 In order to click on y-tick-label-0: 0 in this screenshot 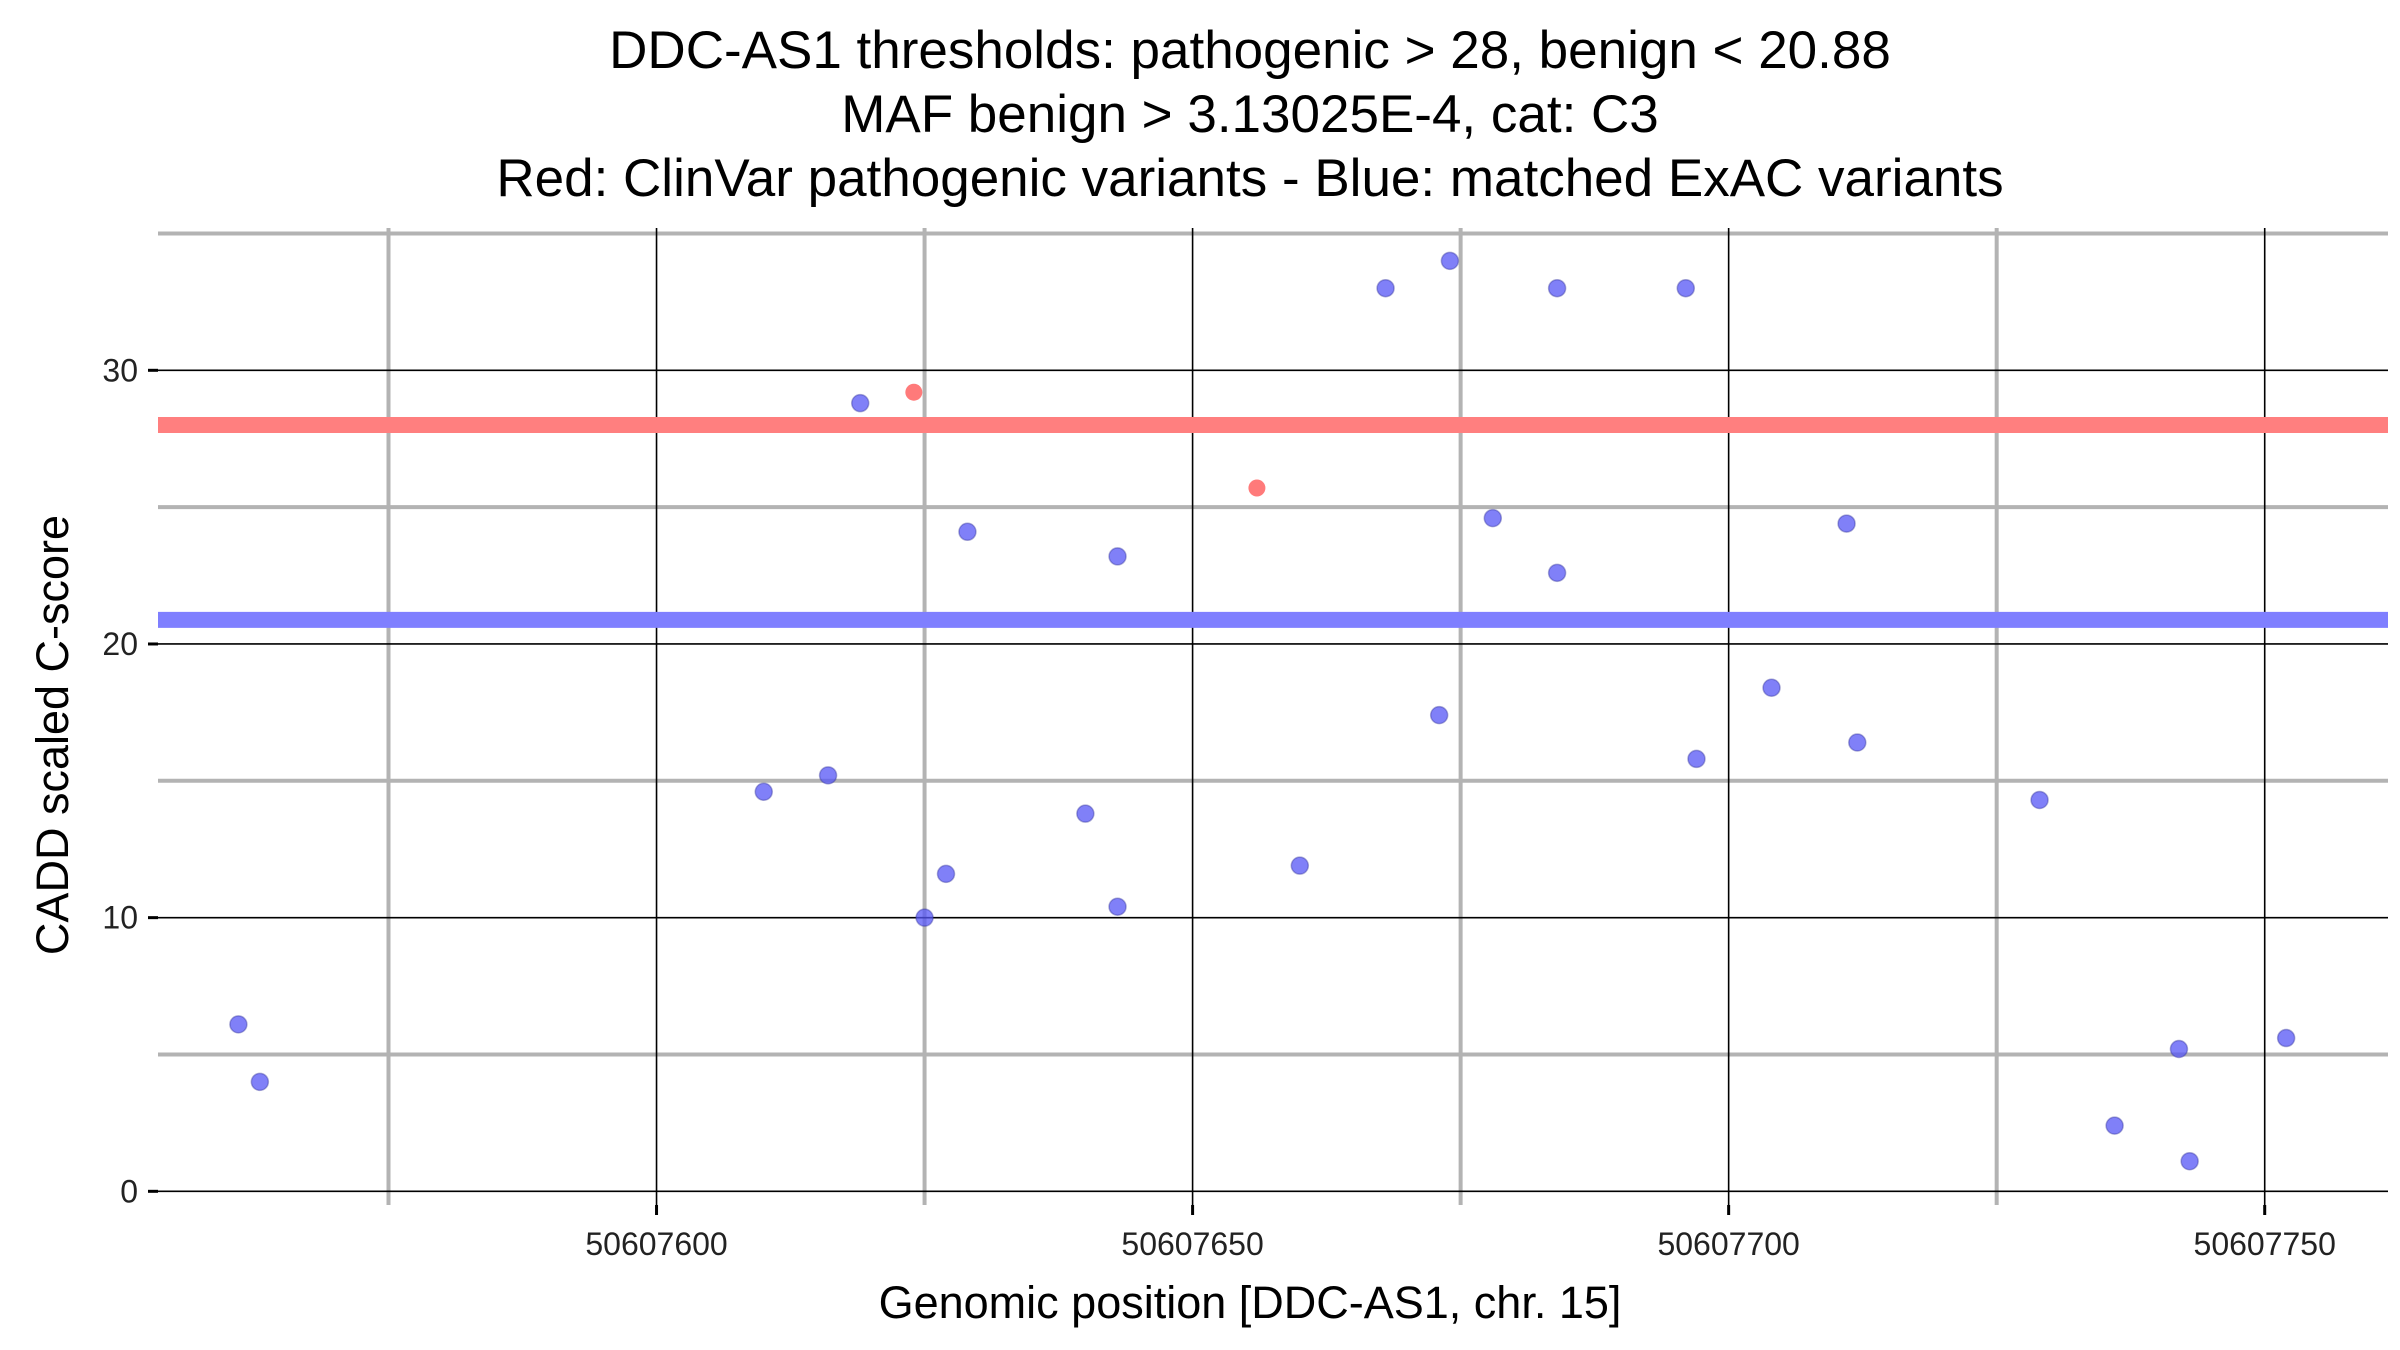, I will do `click(129, 1191)`.